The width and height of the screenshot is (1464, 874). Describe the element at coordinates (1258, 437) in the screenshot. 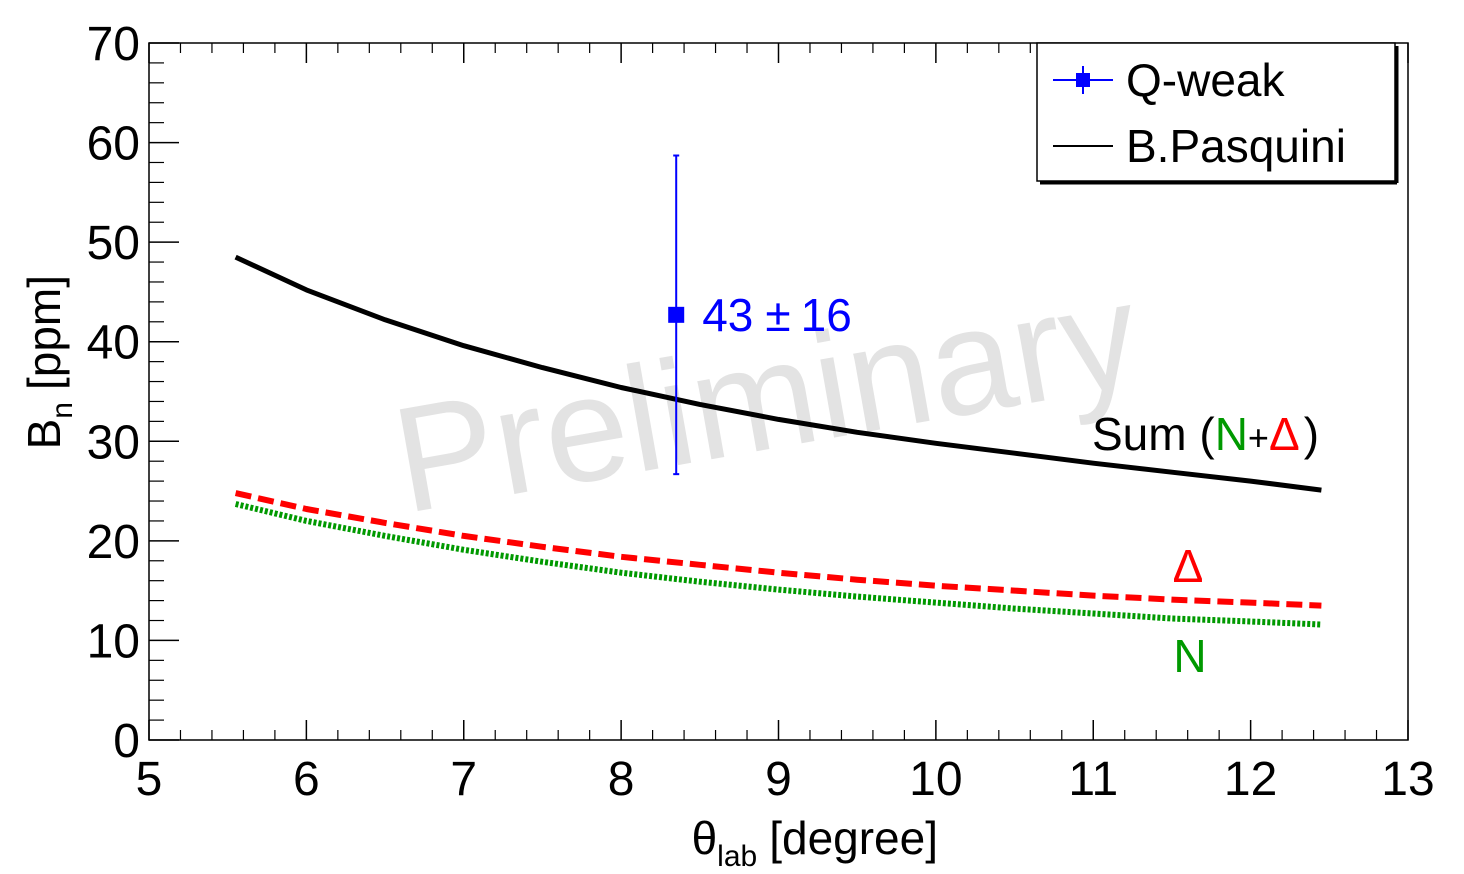

I see `sum-plus: +` at that location.